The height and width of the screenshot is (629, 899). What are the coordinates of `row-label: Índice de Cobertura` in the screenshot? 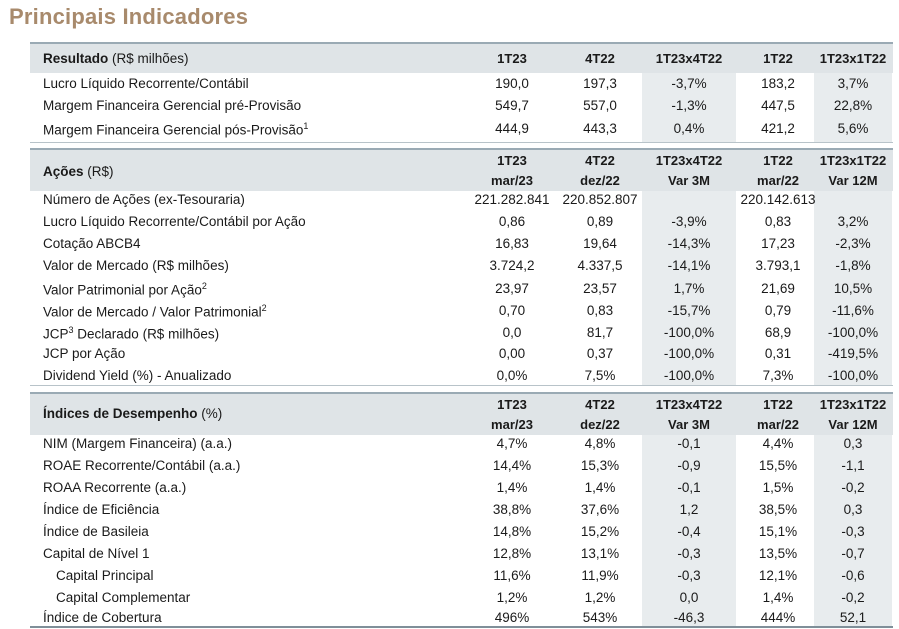 It's located at (102, 617).